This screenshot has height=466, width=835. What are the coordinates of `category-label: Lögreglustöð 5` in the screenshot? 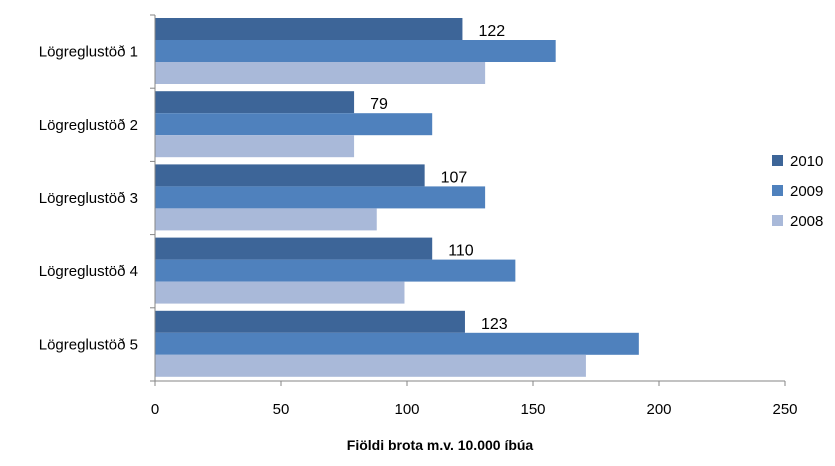 It's located at (88, 344).